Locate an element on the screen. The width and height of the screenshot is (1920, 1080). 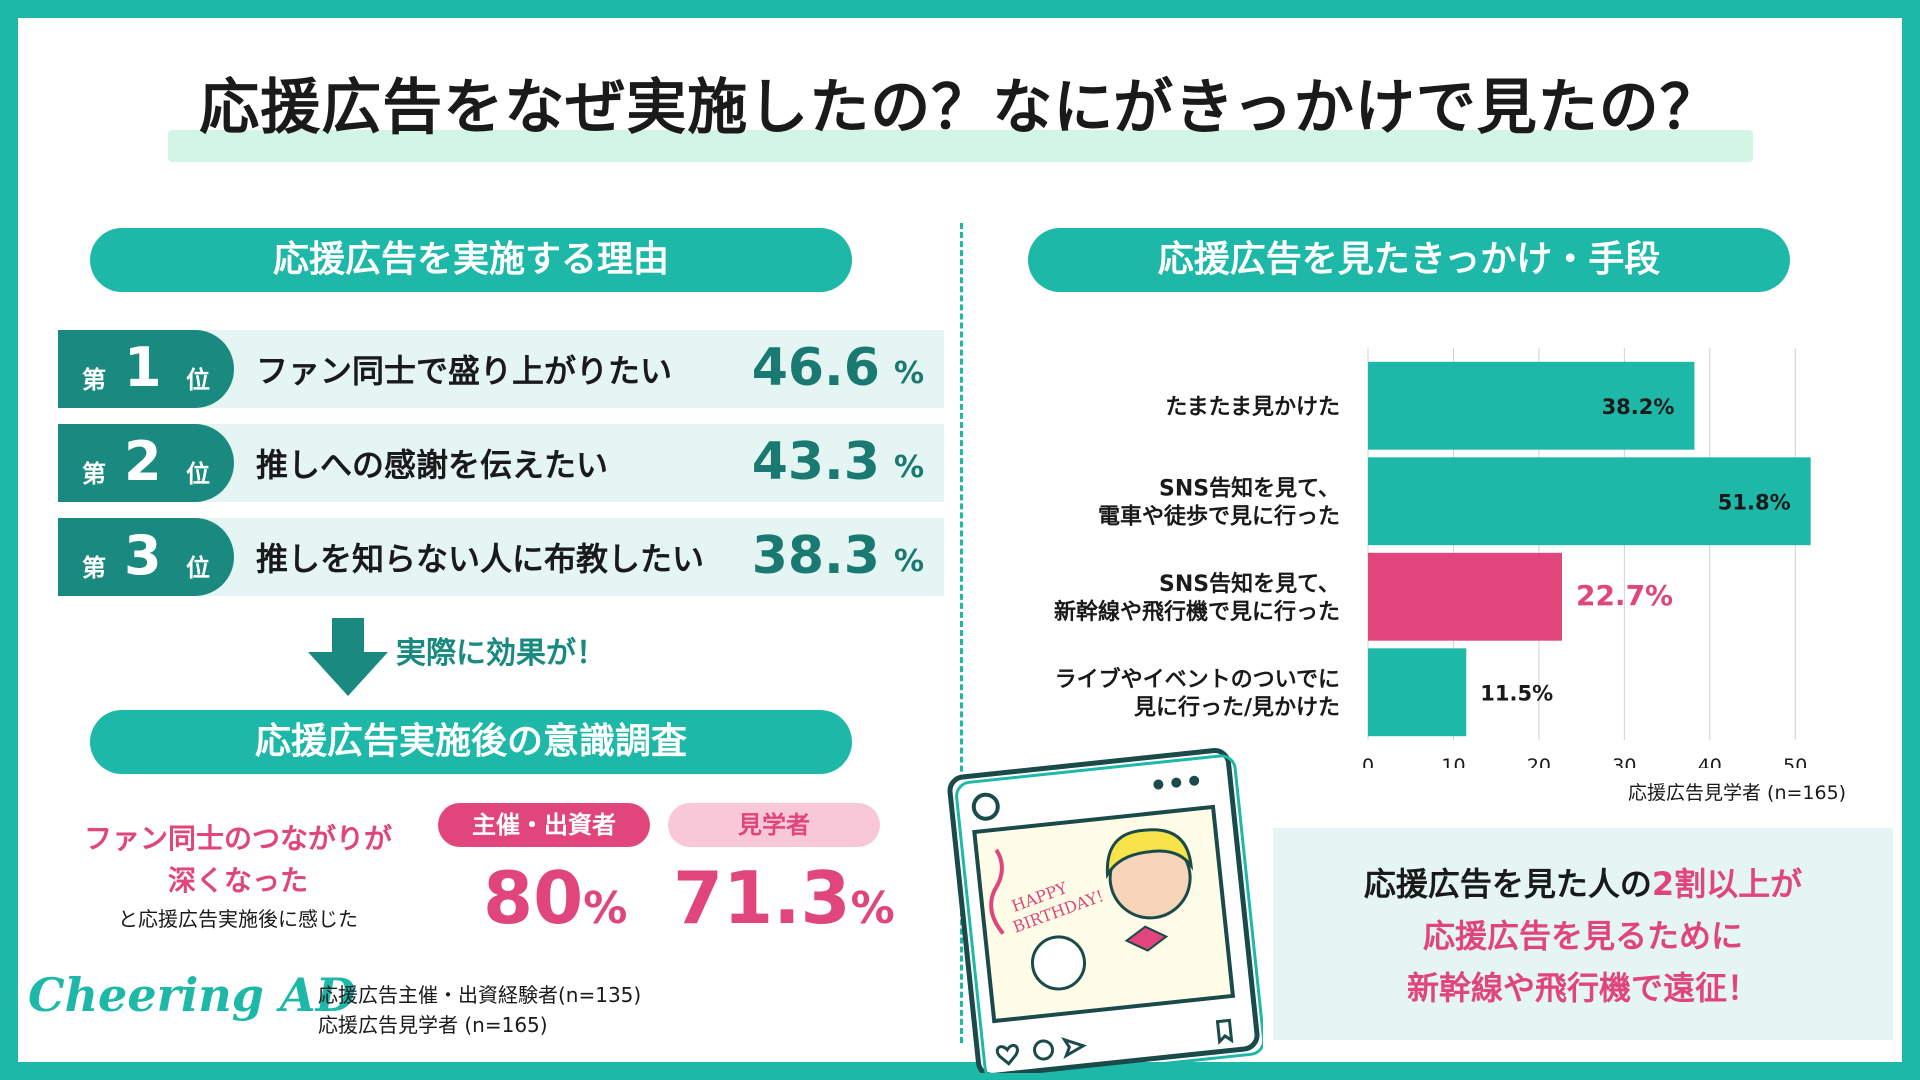
rank-label: 推しへの感謝を伝えたい is located at coordinates (432, 465).